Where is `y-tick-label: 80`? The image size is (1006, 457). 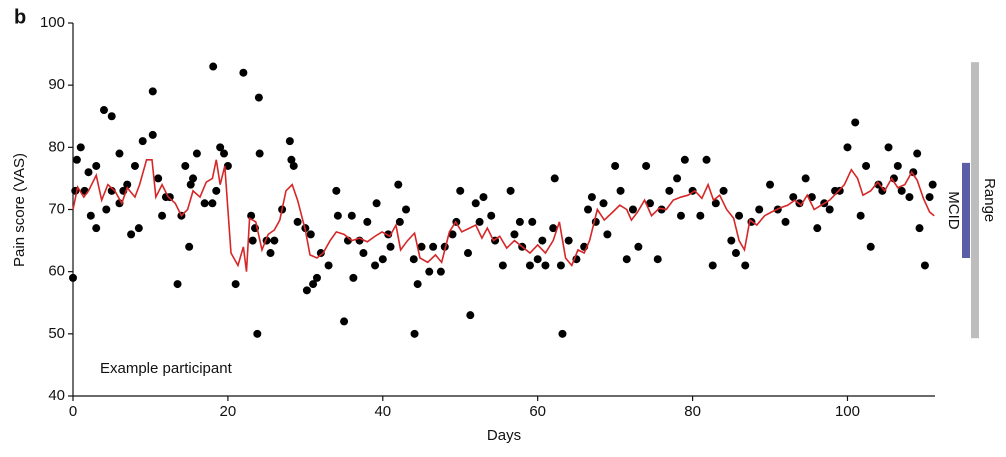
y-tick-label: 80 is located at coordinates (56, 146).